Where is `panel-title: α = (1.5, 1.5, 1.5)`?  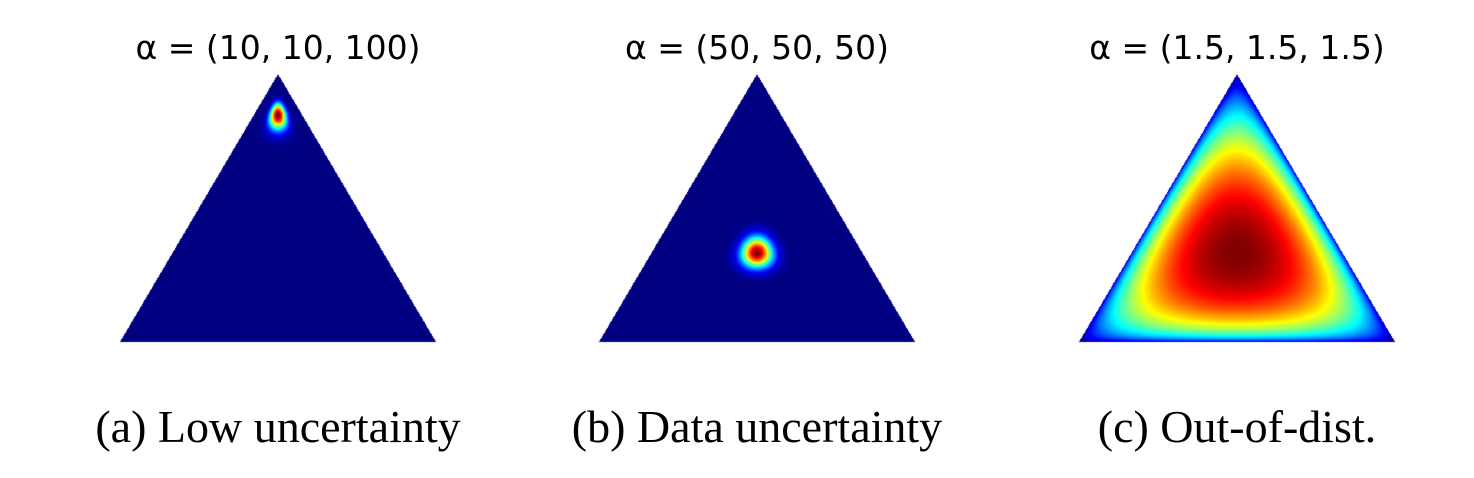
panel-title: α = (1.5, 1.5, 1.5) is located at coordinates (1237, 47).